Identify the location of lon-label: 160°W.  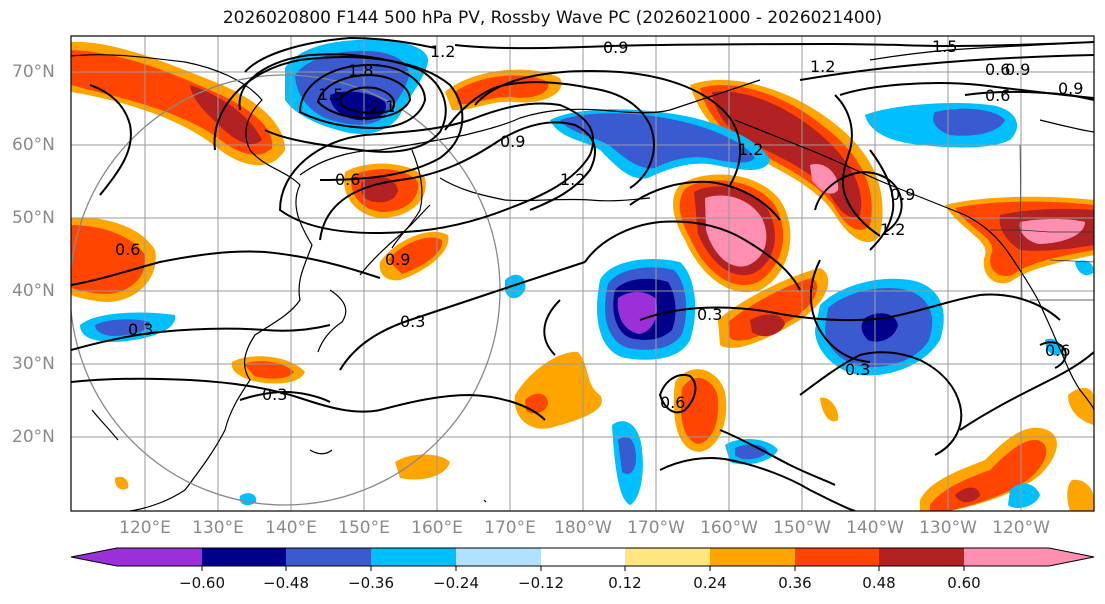
(729, 528).